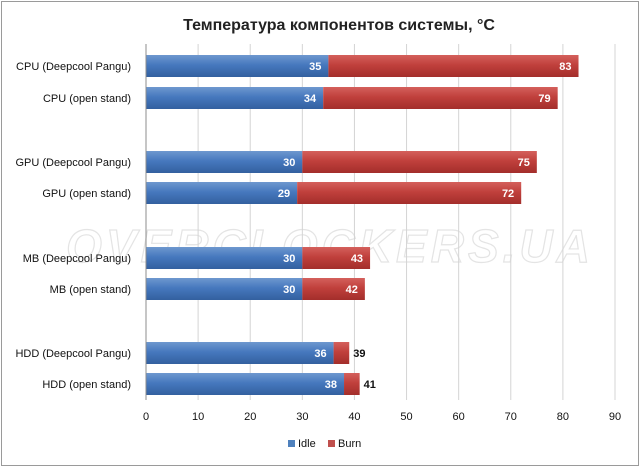  I want to click on data-label-idle: 29, so click(284, 194).